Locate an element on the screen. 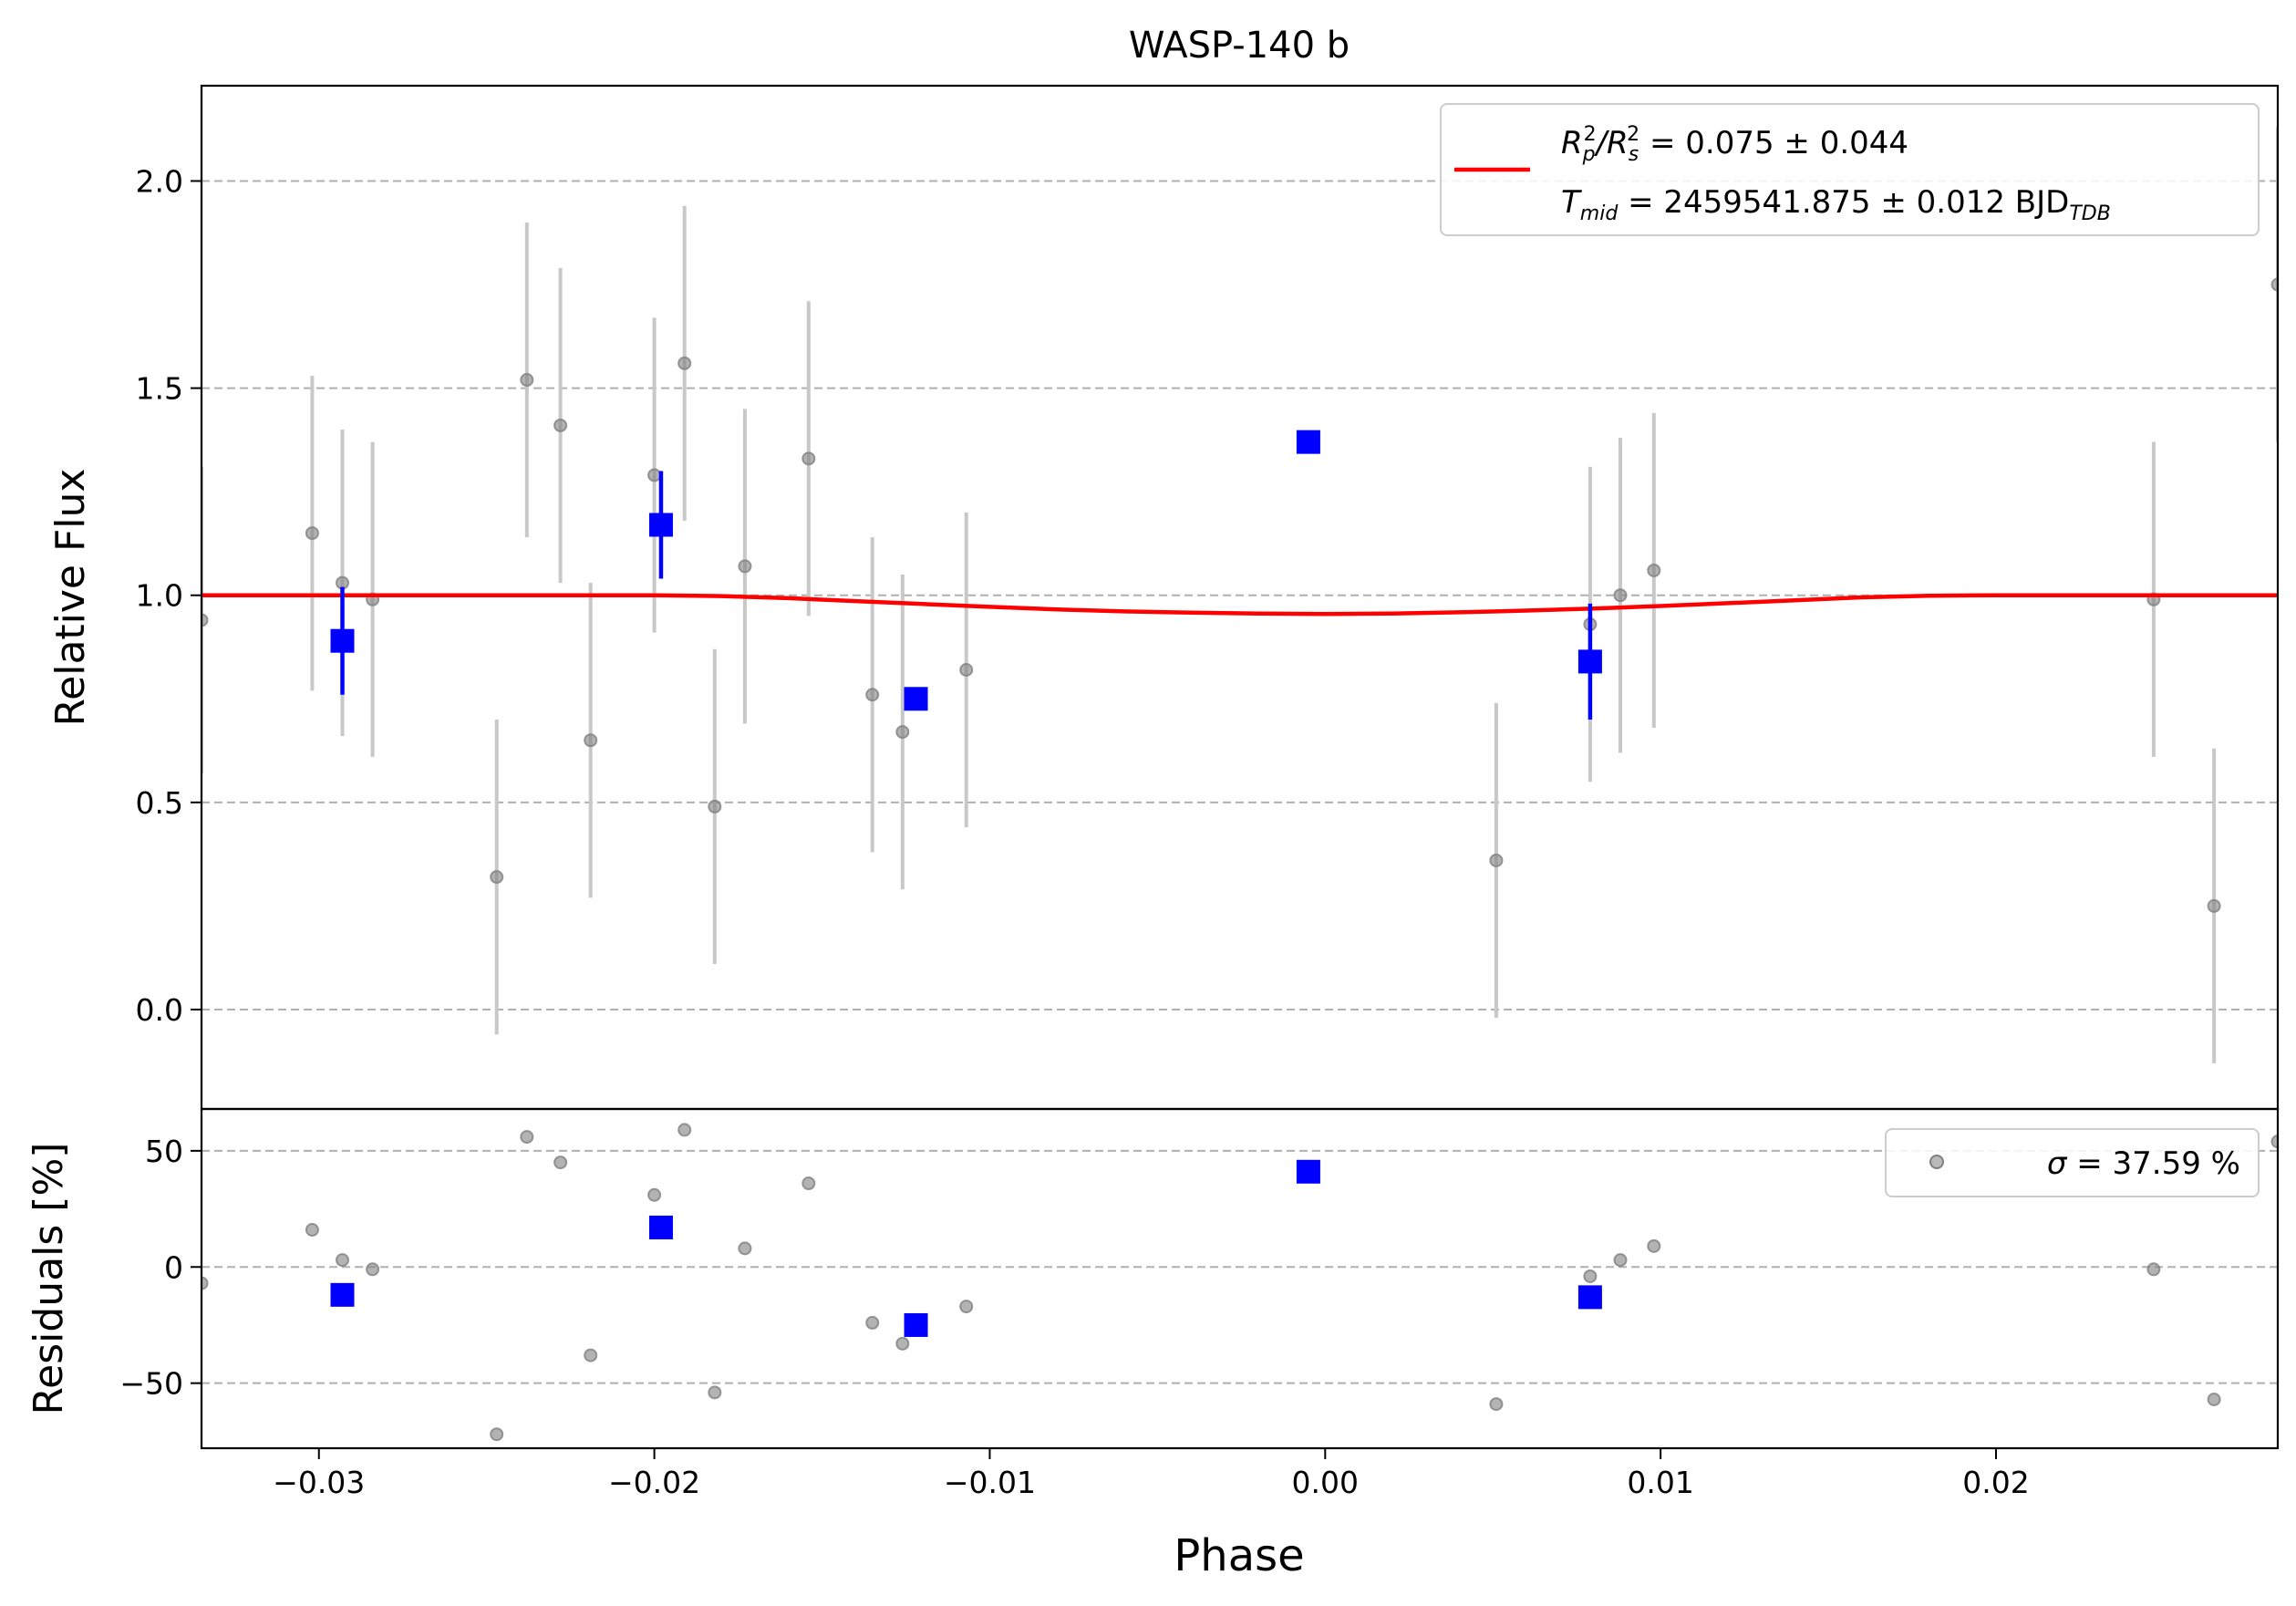  chart-title: WASP-140 b is located at coordinates (1239, 46).